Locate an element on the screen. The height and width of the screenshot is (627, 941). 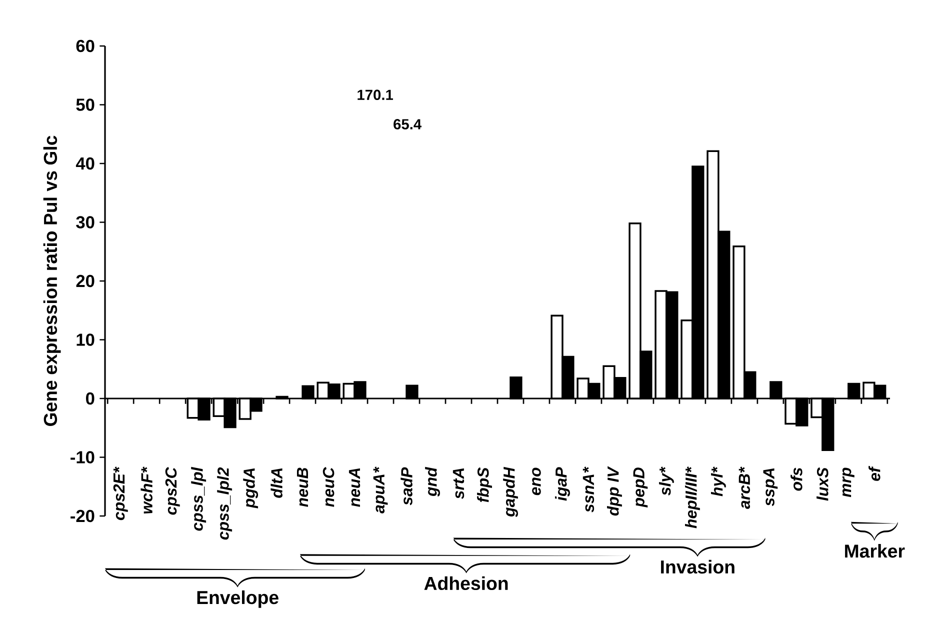
x-tick-label: igaP is located at coordinates (562, 484).